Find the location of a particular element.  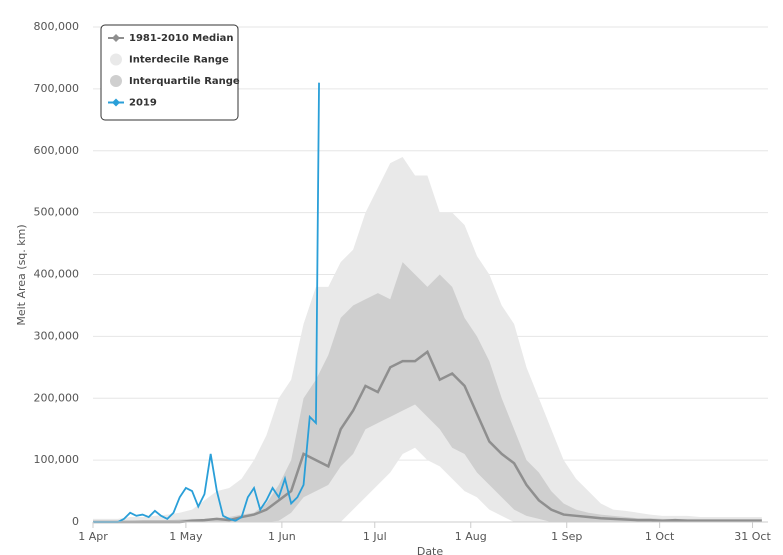

x-tick-label: 1 Aug is located at coordinates (471, 536).